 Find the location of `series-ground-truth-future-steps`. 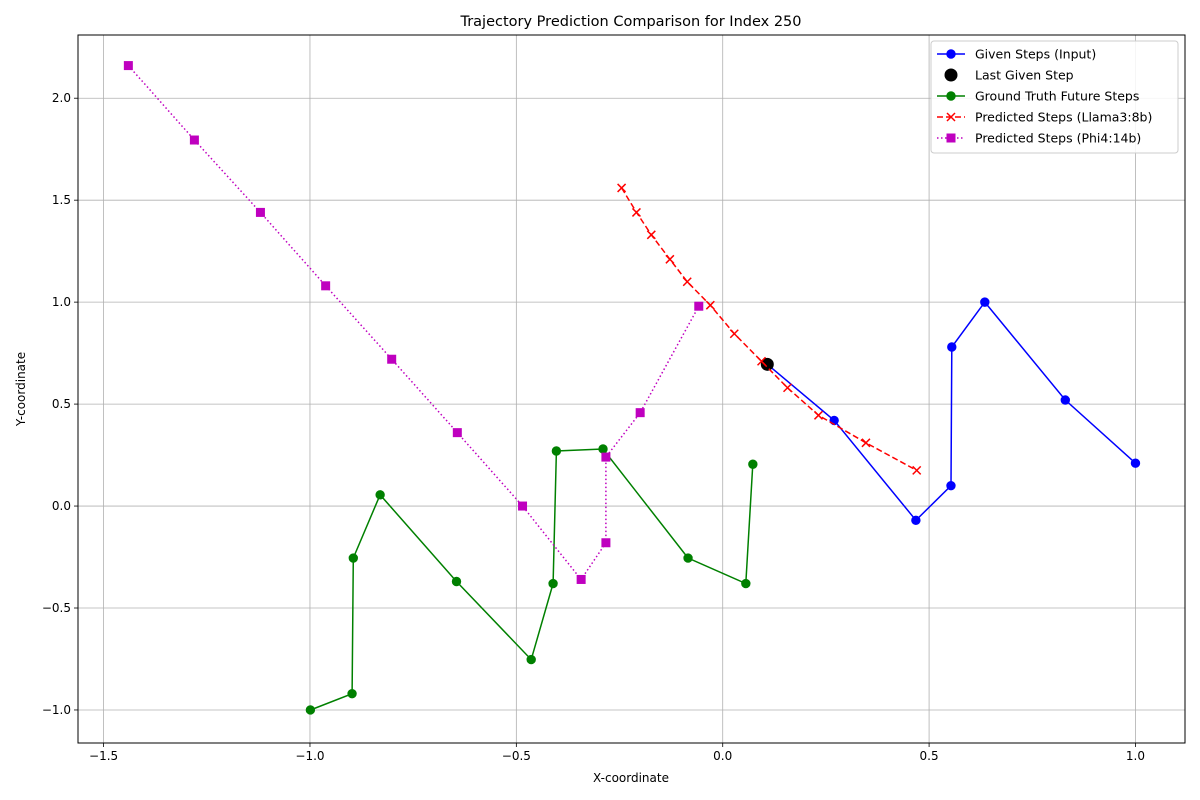

series-ground-truth-future-steps is located at coordinates (531, 579).